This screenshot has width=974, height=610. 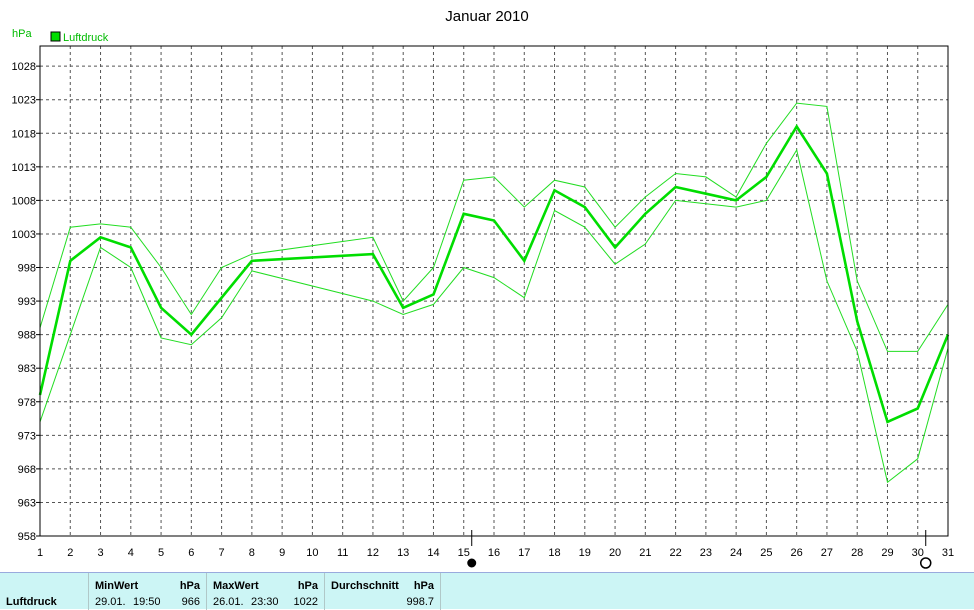 I want to click on min-header: MinWert, so click(x=117, y=586).